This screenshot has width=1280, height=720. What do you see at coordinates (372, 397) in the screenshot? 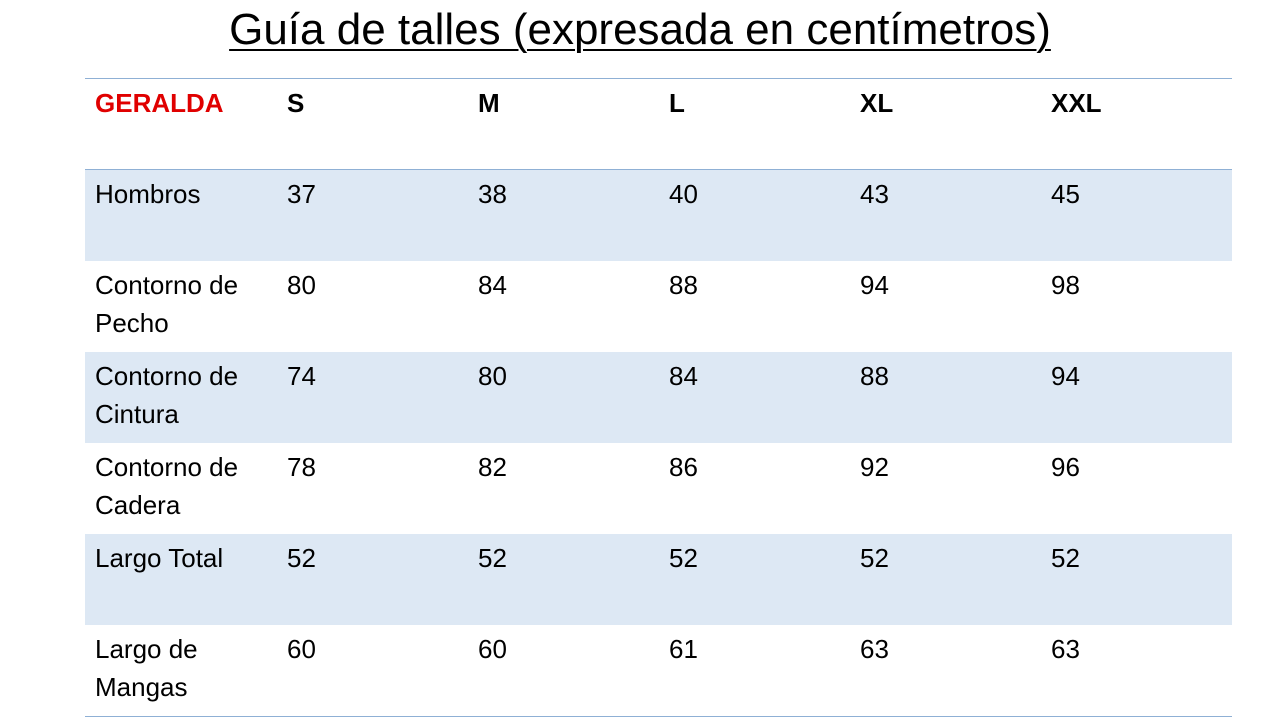
I see `measure-value: 74` at bounding box center [372, 397].